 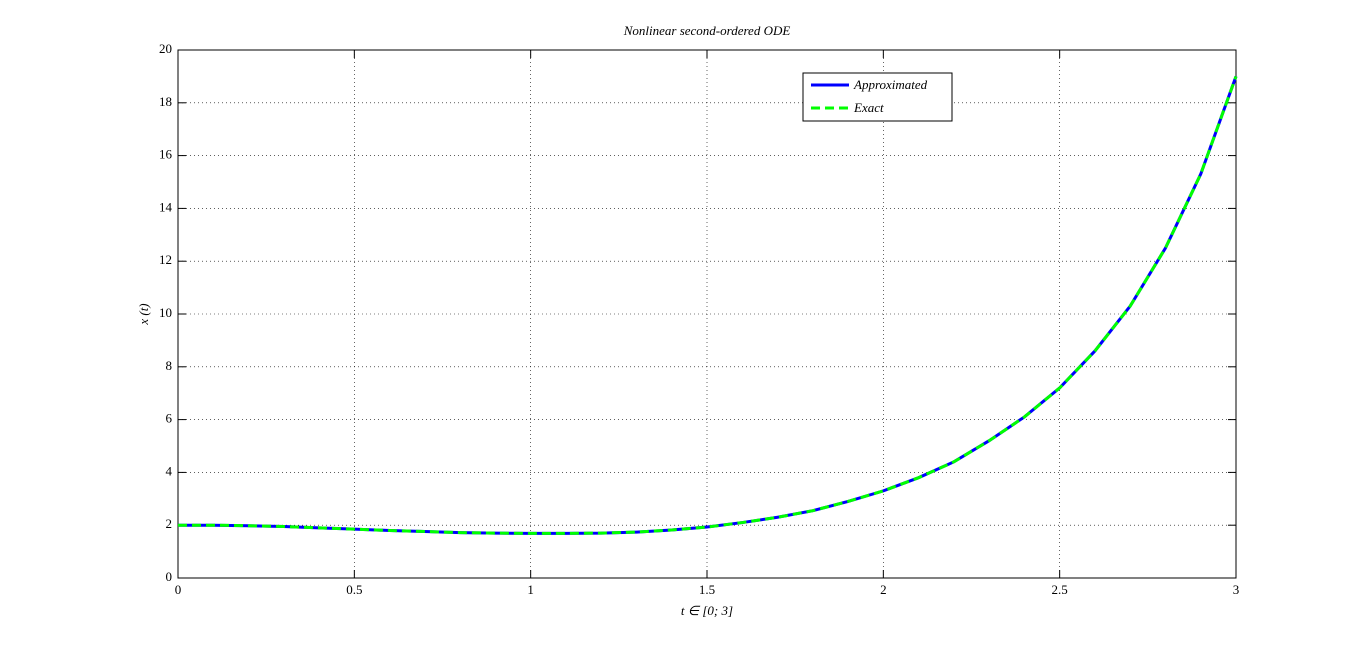 What do you see at coordinates (890, 84) in the screenshot?
I see `legend-label: Approximated` at bounding box center [890, 84].